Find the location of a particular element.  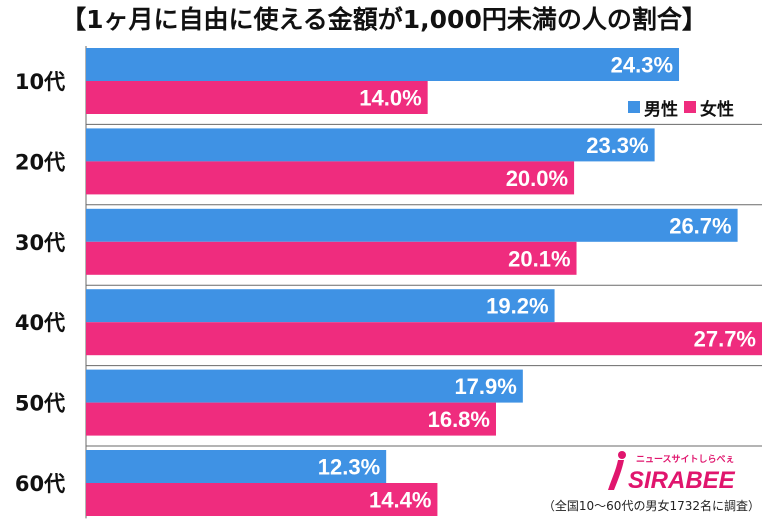

legend-swatch-female is located at coordinates (690, 107).